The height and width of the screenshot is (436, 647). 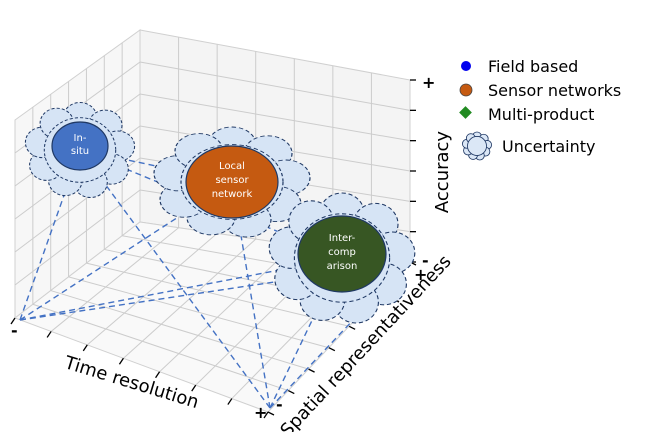 I want to click on legend-label-sensor-networks: Sensor networks, so click(x=554, y=90).